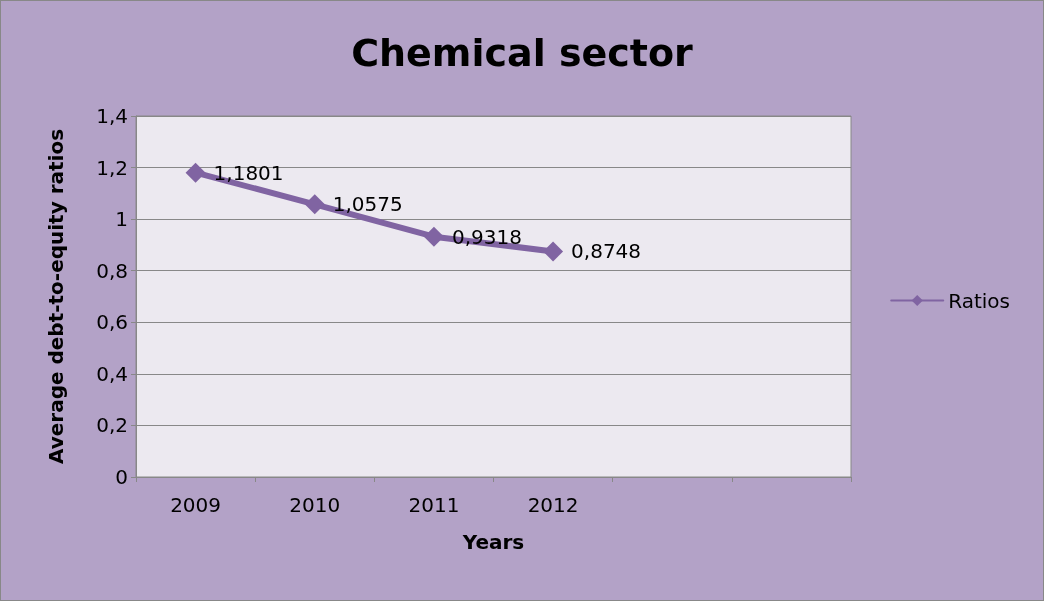  What do you see at coordinates (979, 300) in the screenshot?
I see `legend-label: Ratios` at bounding box center [979, 300].